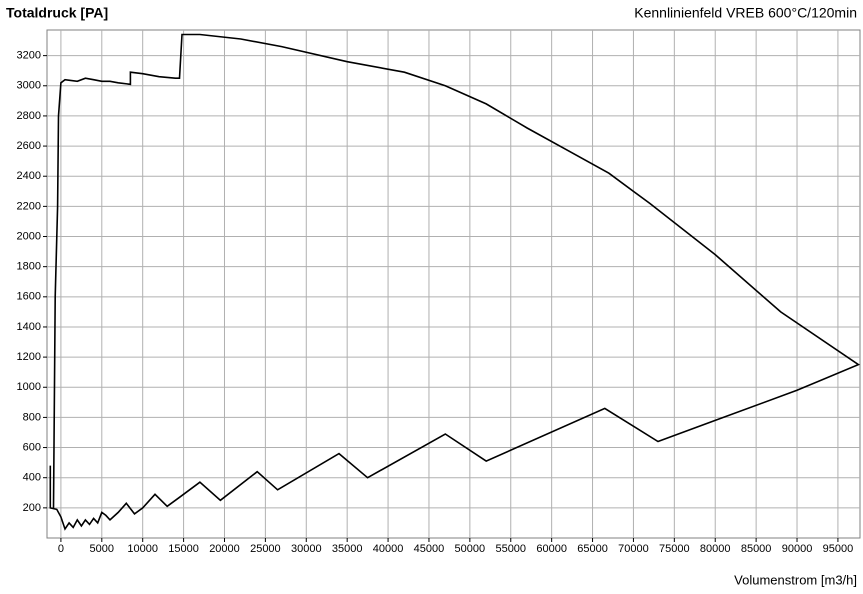  I want to click on x-tick-label: 55000, so click(510, 549).